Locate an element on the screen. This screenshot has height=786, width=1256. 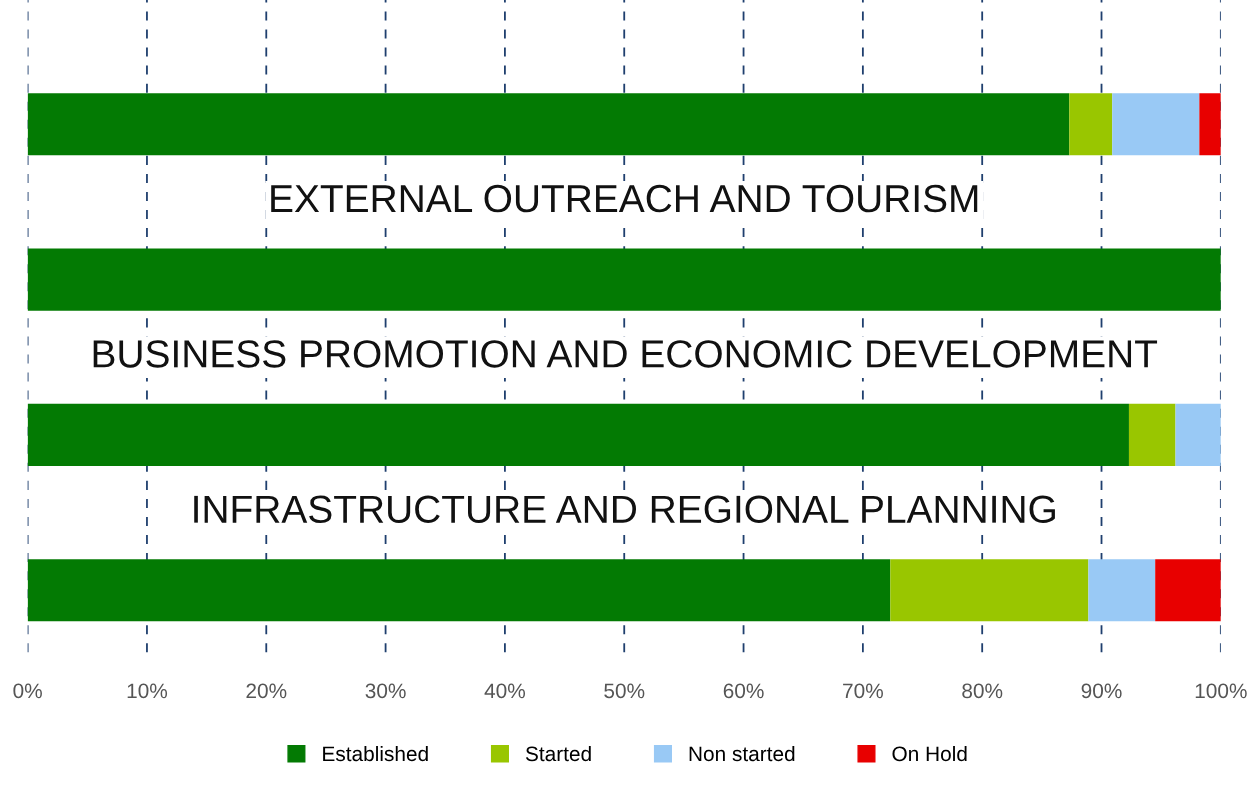
x-tick-label: 40% is located at coordinates (505, 691).